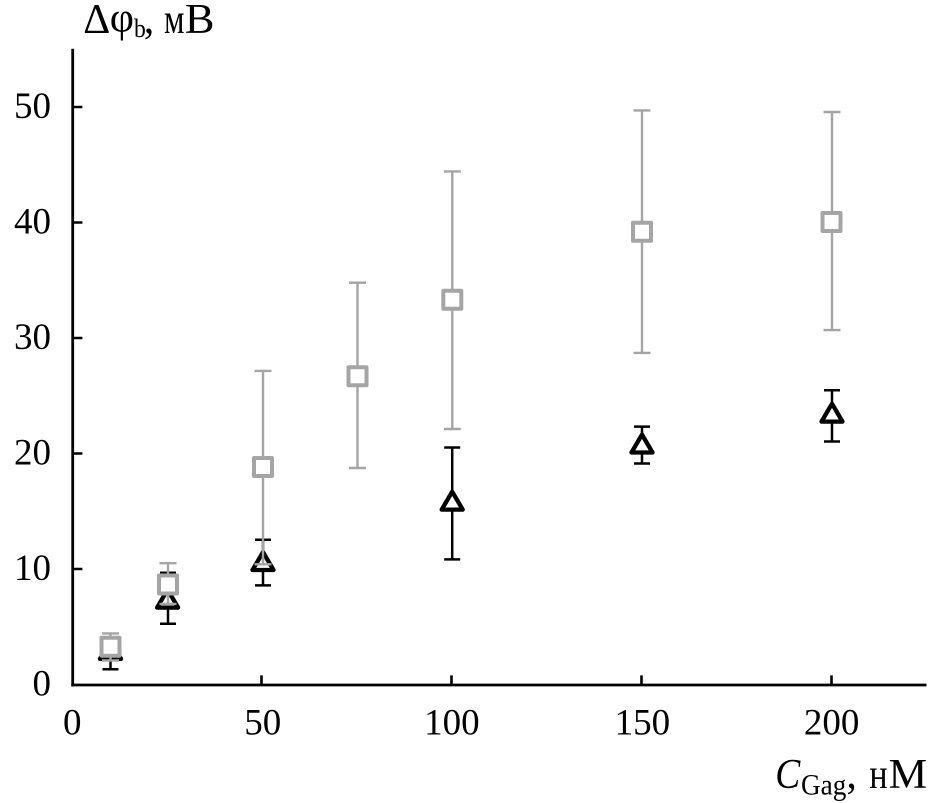  Describe the element at coordinates (643, 723) in the screenshot. I see `svg-text: 150` at that location.